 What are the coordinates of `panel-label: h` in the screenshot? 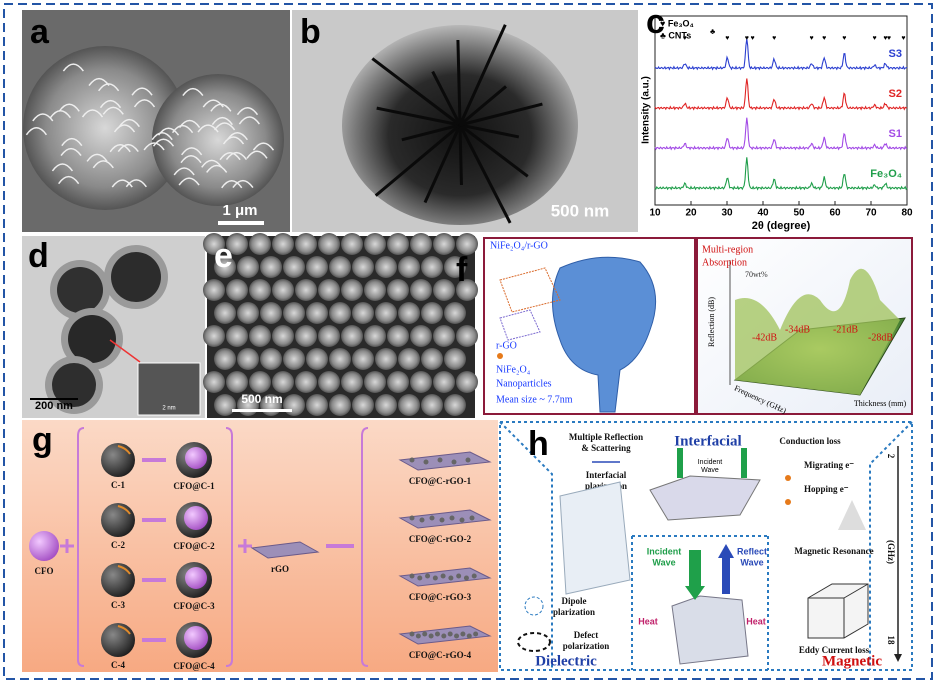 It's located at (538, 444).